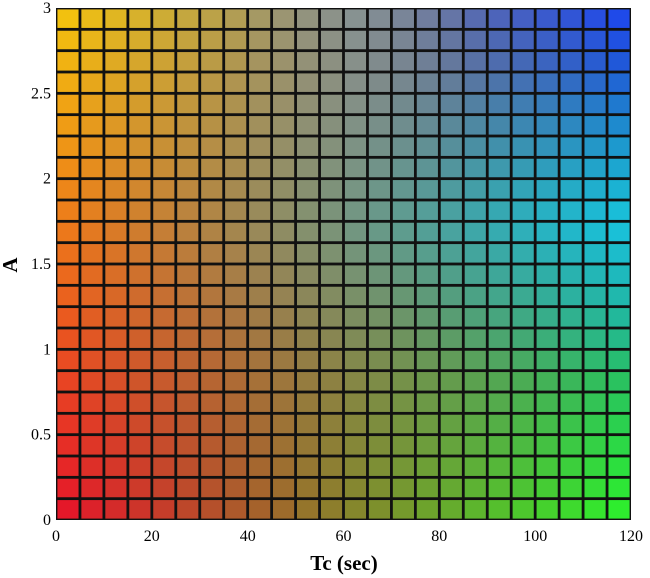 This screenshot has width=650, height=578. Describe the element at coordinates (56, 536) in the screenshot. I see `x-tick-label: 0` at that location.